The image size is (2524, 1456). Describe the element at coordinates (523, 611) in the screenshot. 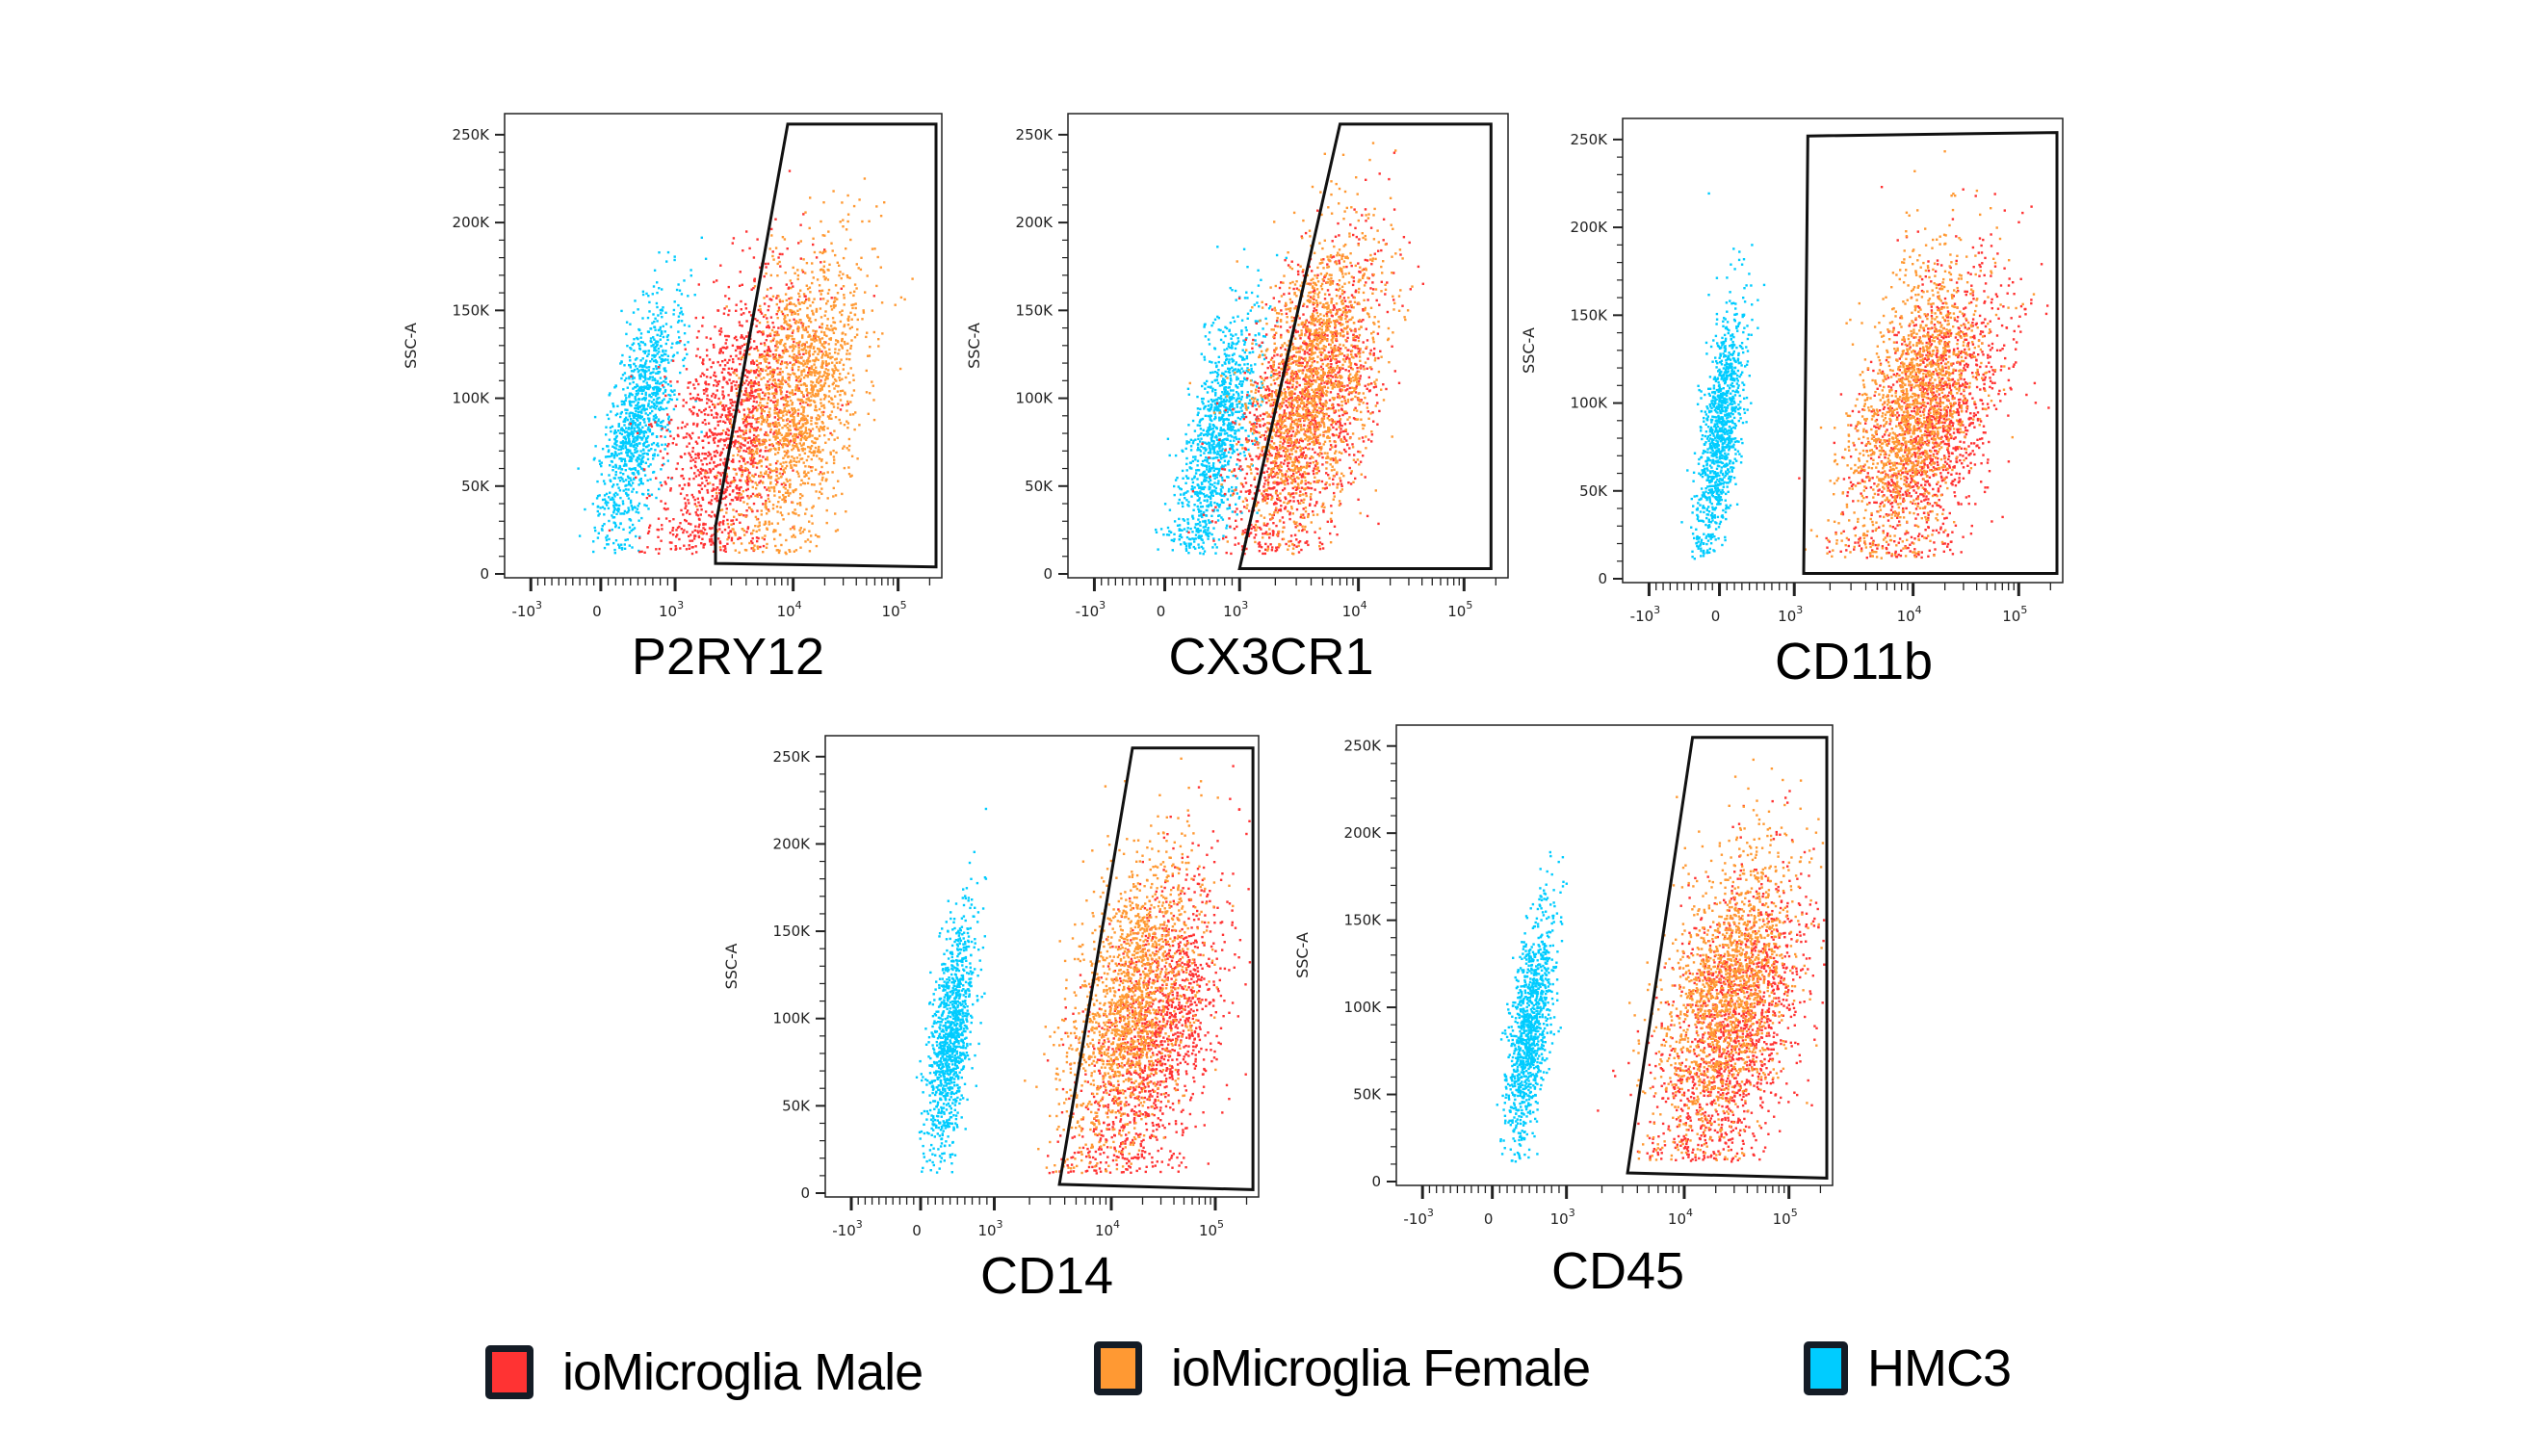

I see `tick-base: -10` at that location.